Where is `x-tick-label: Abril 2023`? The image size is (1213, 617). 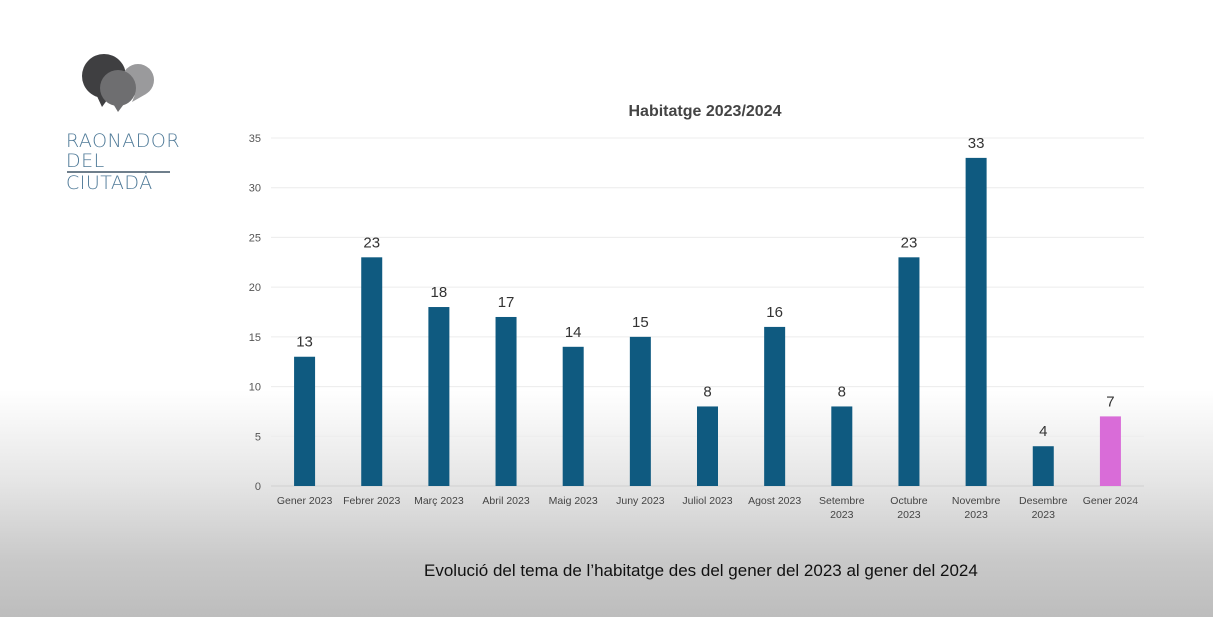
x-tick-label: Abril 2023 is located at coordinates (505, 501).